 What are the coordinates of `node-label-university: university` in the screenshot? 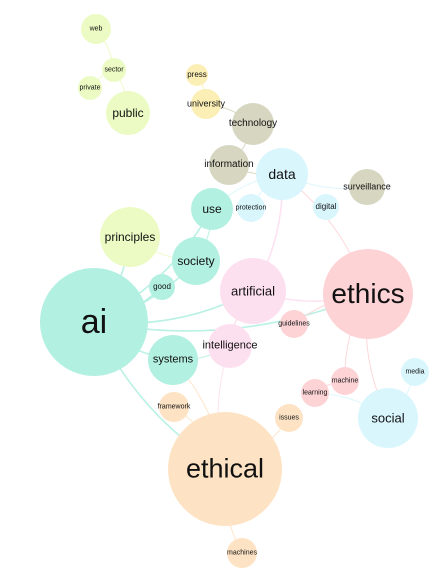 It's located at (206, 103).